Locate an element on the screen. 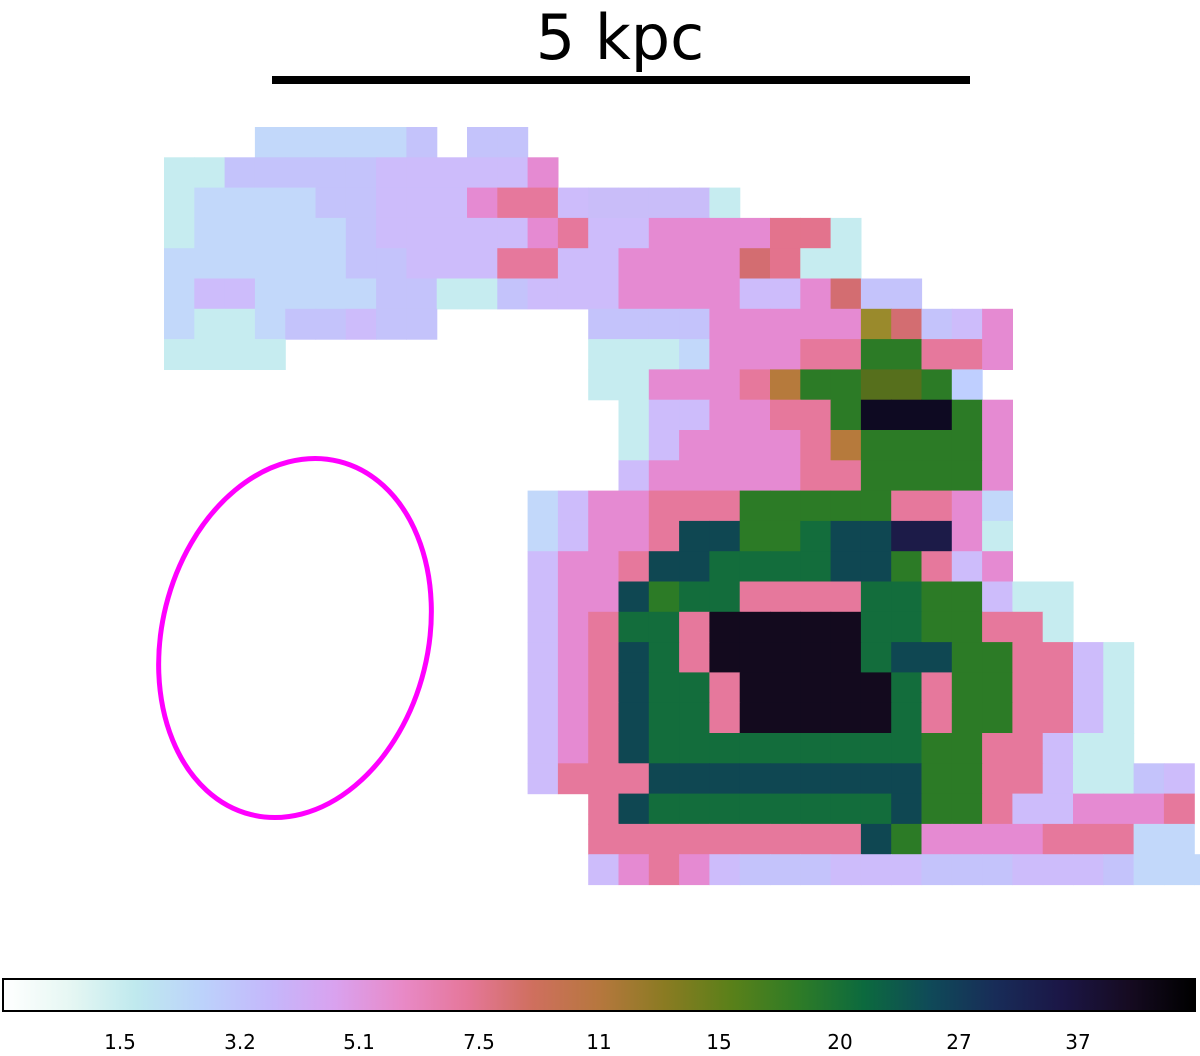  colorbar-tick-label: 27 is located at coordinates (959, 1042).